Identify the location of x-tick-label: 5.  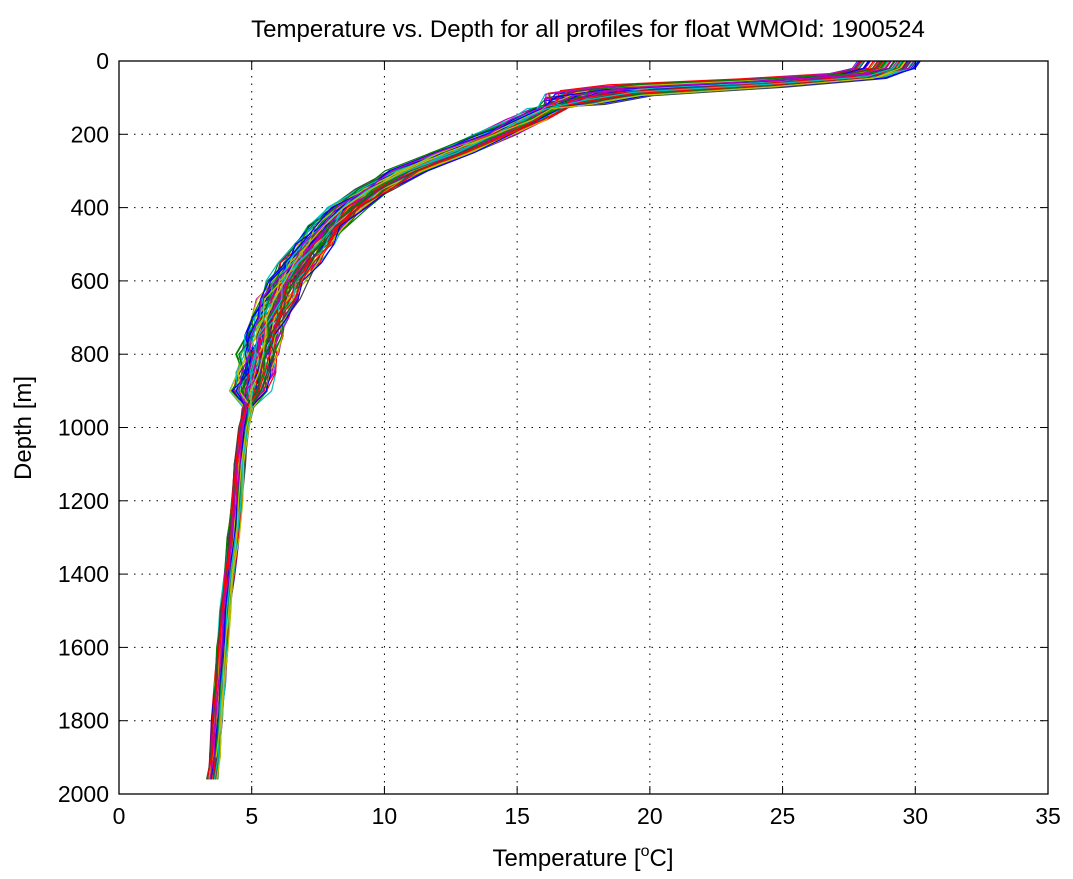
(251, 816).